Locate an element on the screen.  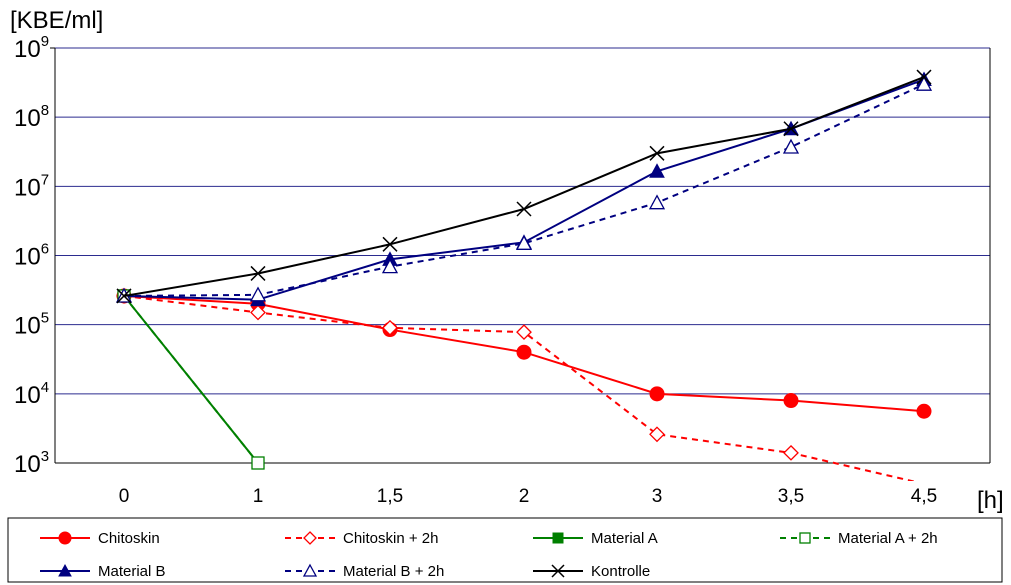
legend-label: Kontrolle is located at coordinates (620, 571).